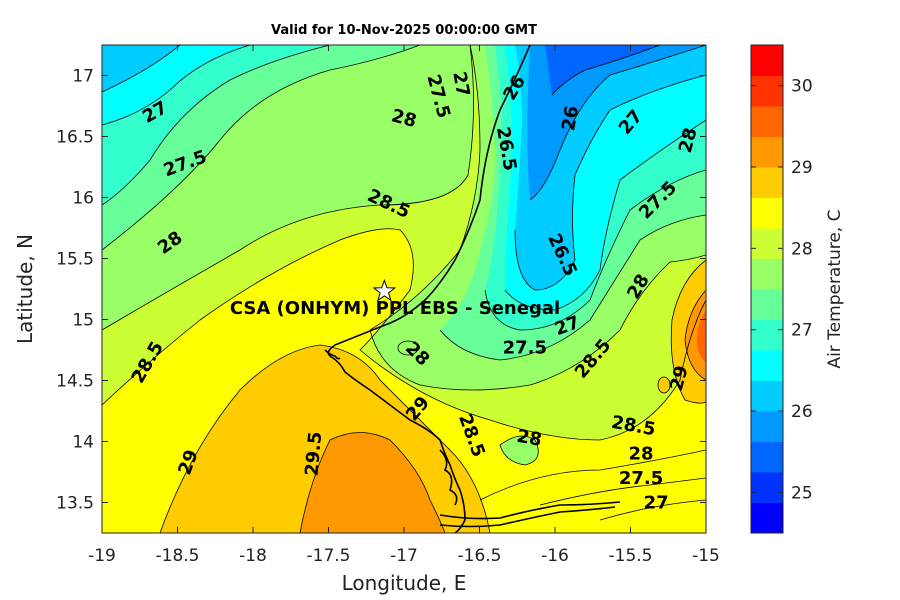 Image resolution: width=900 pixels, height=600 pixels. Describe the element at coordinates (329, 556) in the screenshot. I see `x-tick-label: -17.5` at that location.